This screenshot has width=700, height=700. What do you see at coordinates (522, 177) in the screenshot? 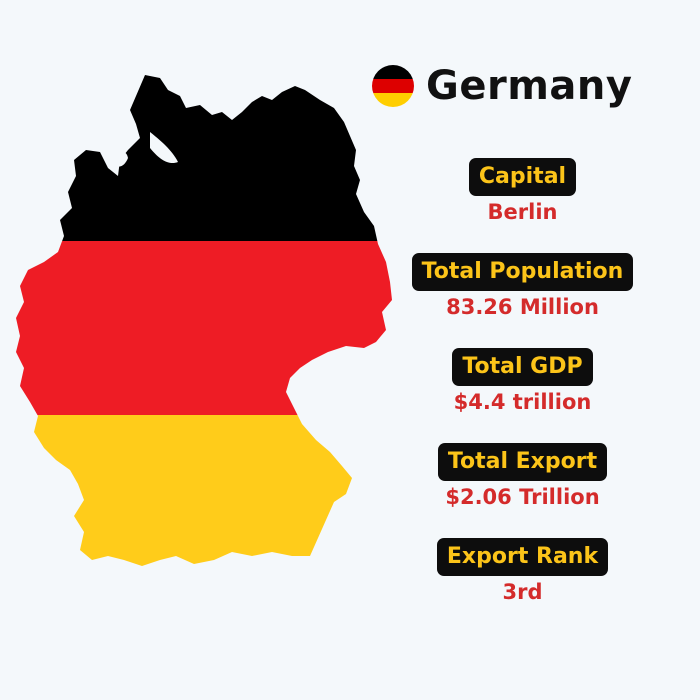
I see `fact-label: Capital` at bounding box center [522, 177].